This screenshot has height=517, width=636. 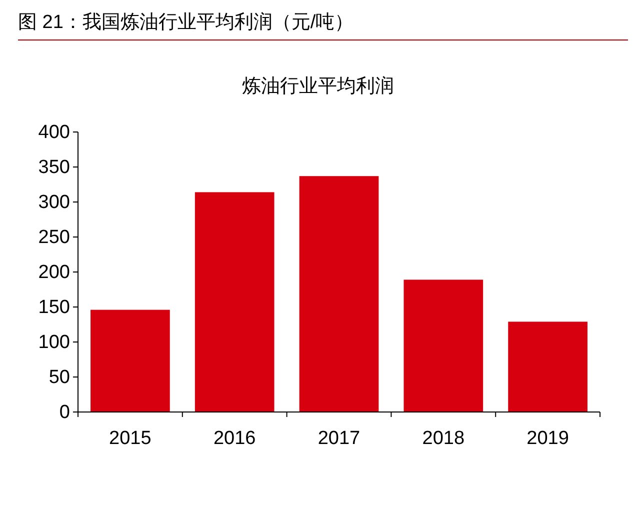 What do you see at coordinates (130, 438) in the screenshot?
I see `x-tick-label: 2015` at bounding box center [130, 438].